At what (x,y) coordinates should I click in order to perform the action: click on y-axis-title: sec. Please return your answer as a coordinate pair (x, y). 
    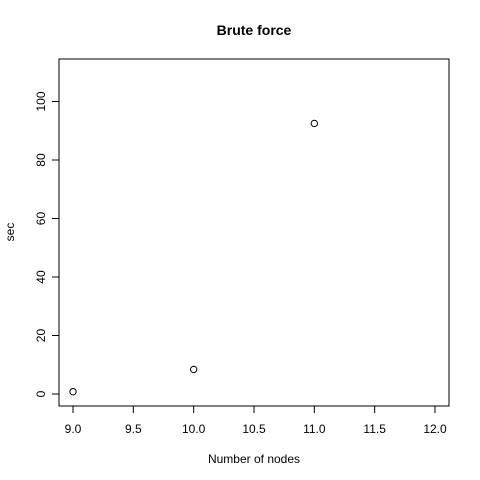
    Looking at the image, I should click on (10, 232).